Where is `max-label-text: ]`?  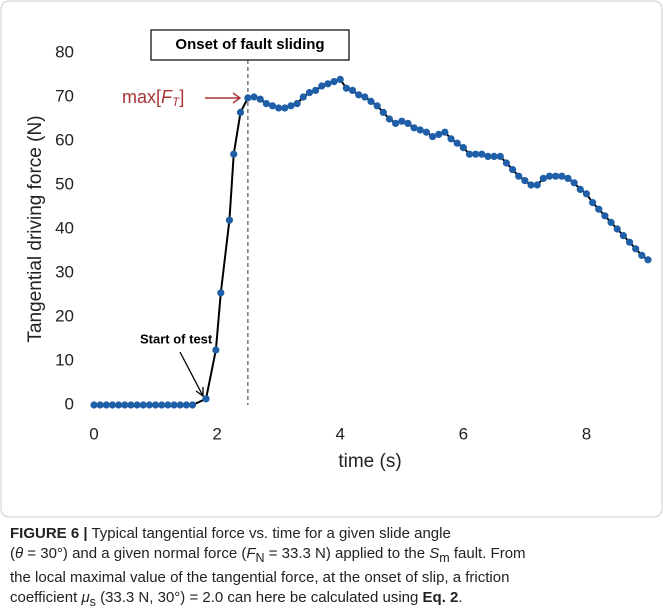
max-label-text: ] is located at coordinates (181, 97).